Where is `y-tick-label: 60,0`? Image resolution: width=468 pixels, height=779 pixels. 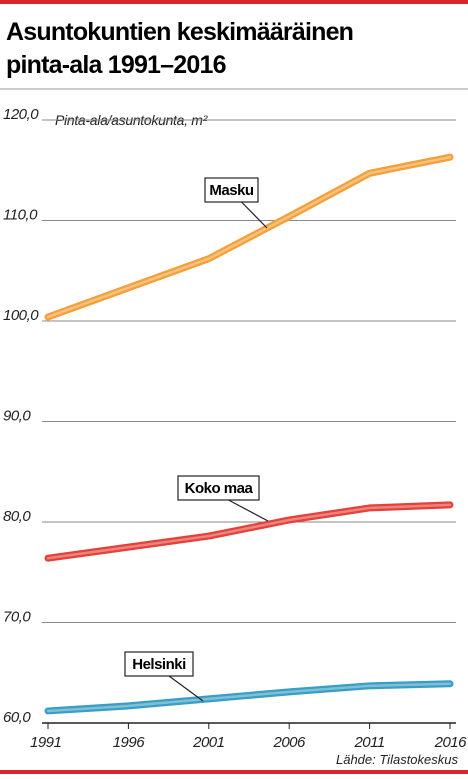
y-tick-label: 60,0 is located at coordinates (17, 717).